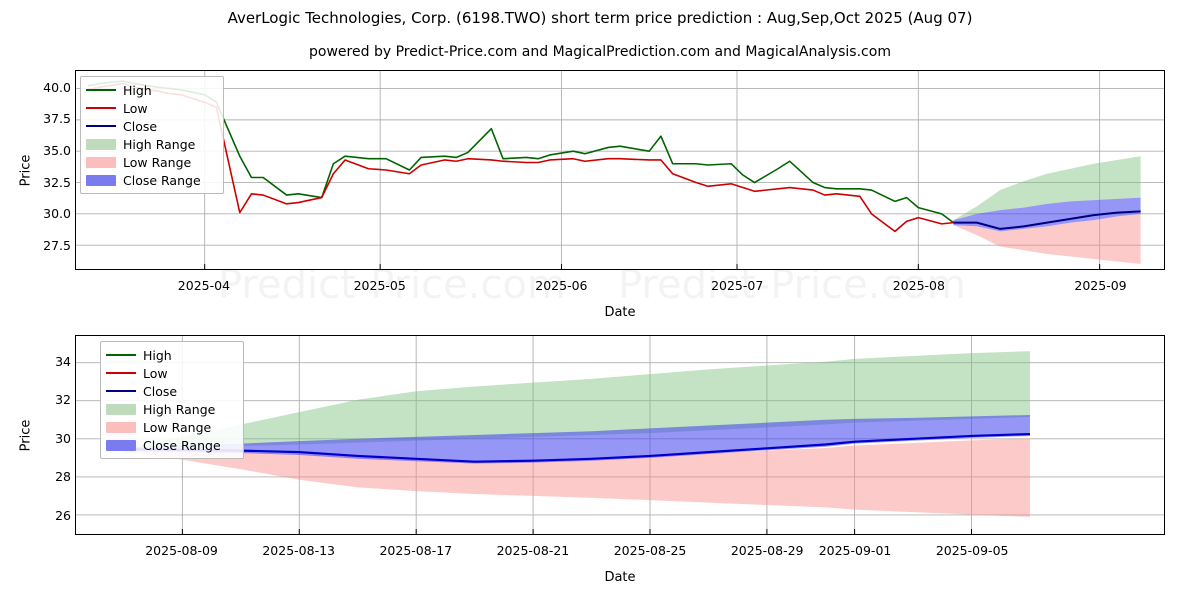  What do you see at coordinates (204, 285) in the screenshot?
I see `x-axis-tick: 2025-04` at bounding box center [204, 285].